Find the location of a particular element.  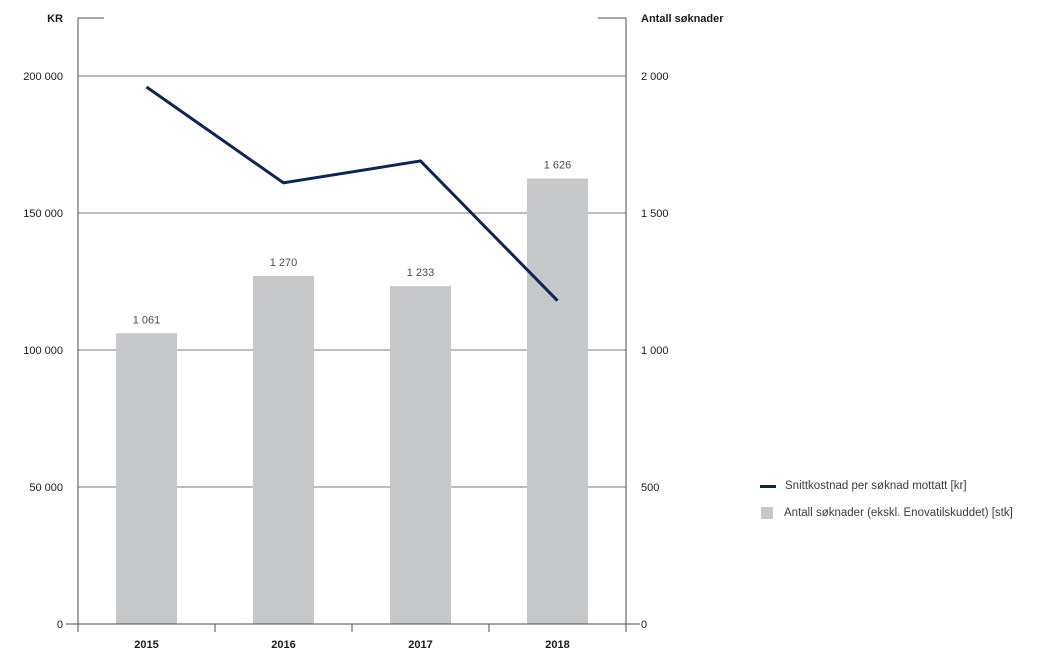

legend-line-swatch is located at coordinates (768, 486).